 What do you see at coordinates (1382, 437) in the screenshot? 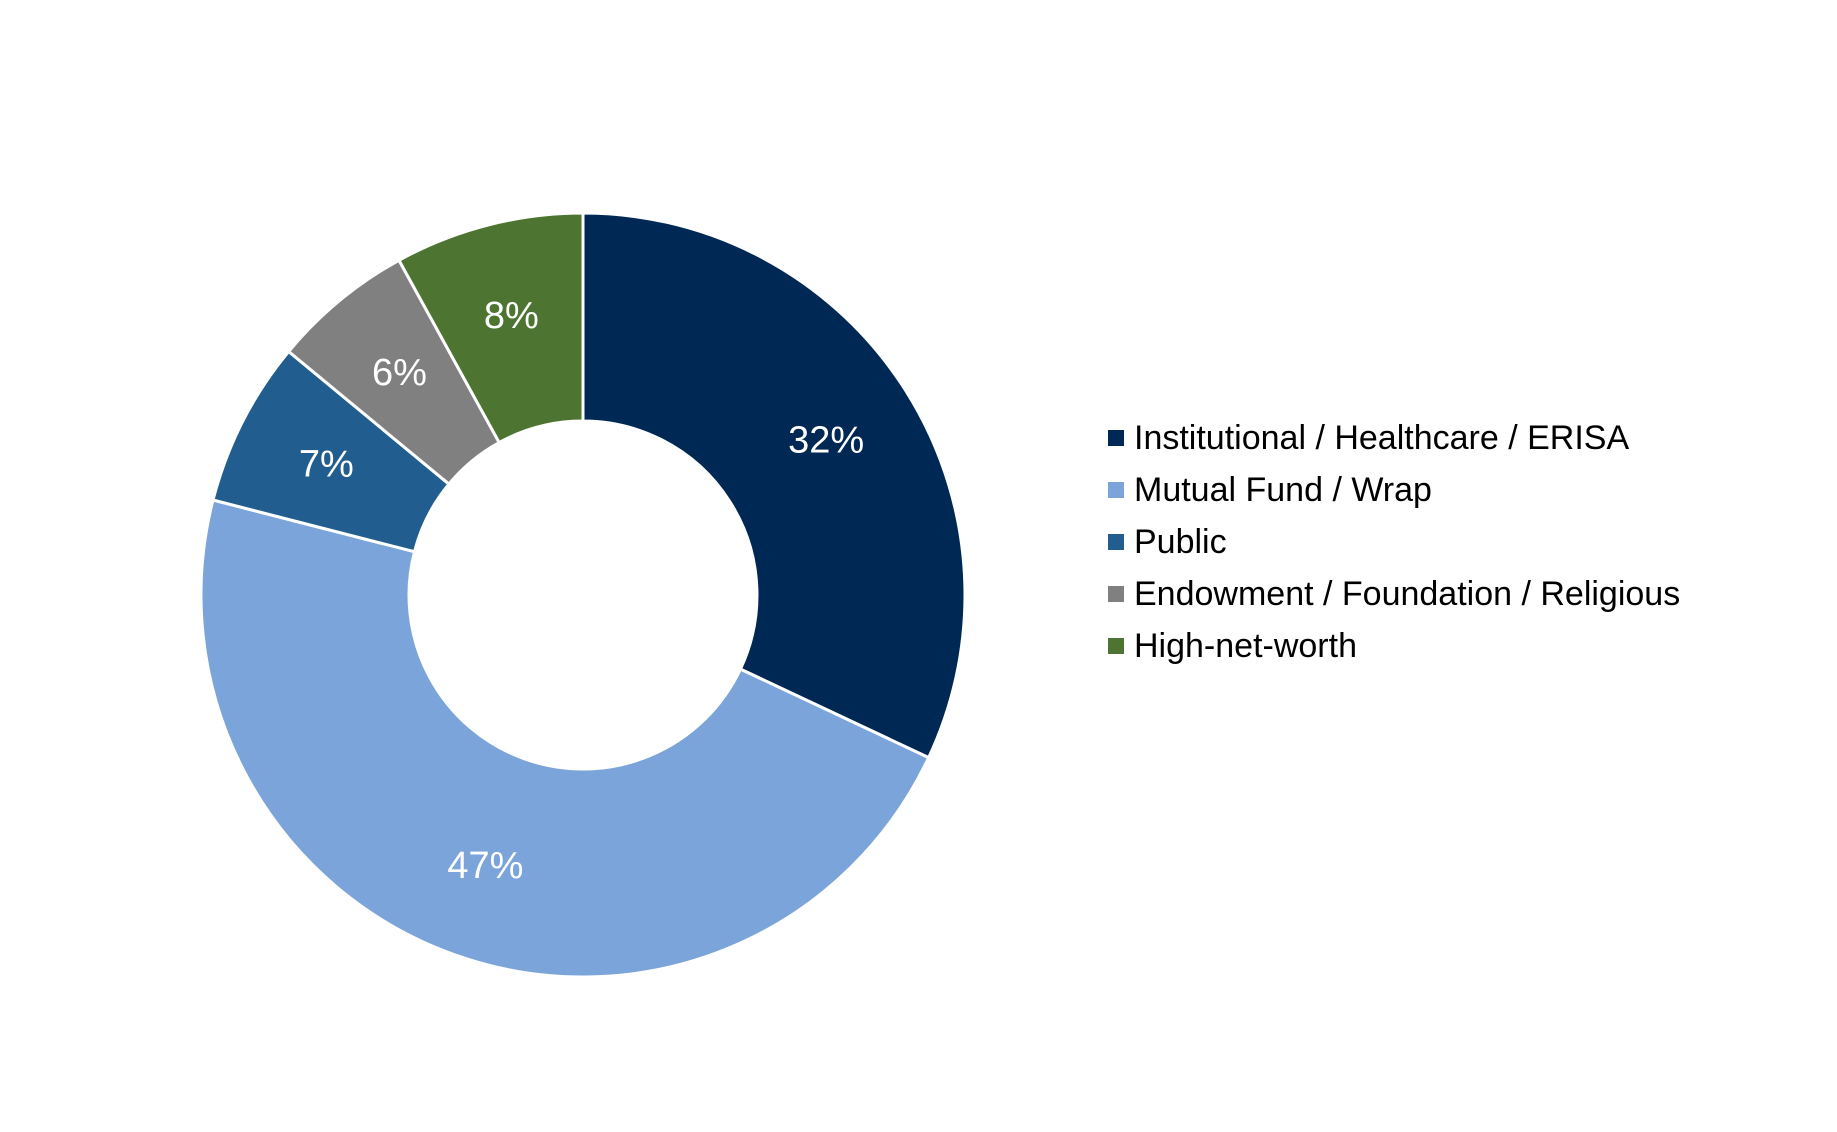
I see `legend-label: Institutional / Healthcare / ERISA` at bounding box center [1382, 437].